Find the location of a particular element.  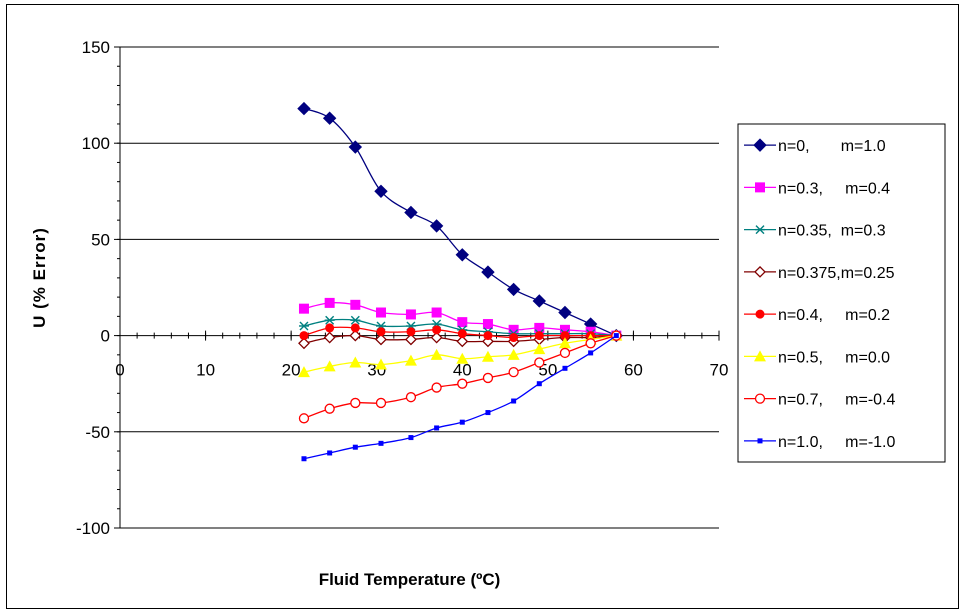

y-tick-label: 100 is located at coordinates (96, 143).